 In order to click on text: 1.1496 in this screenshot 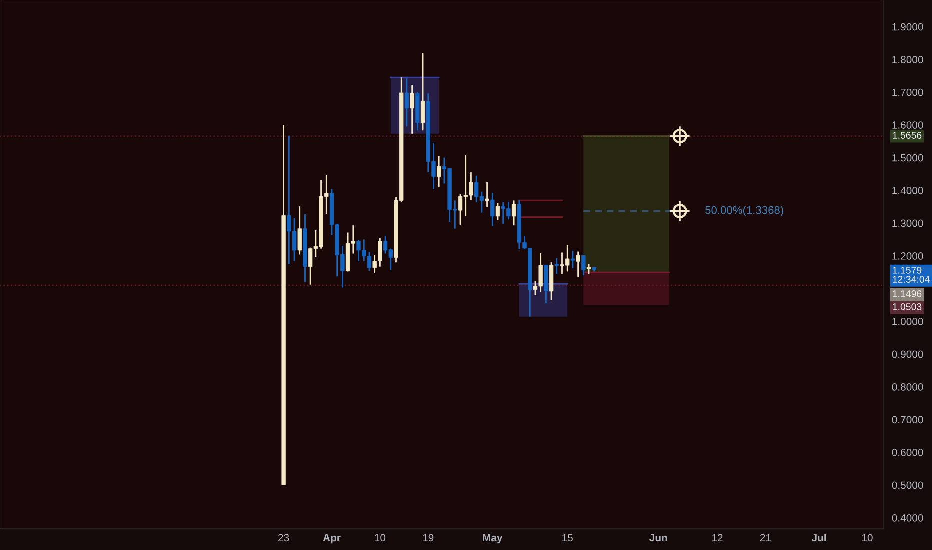, I will do `click(907, 294)`.